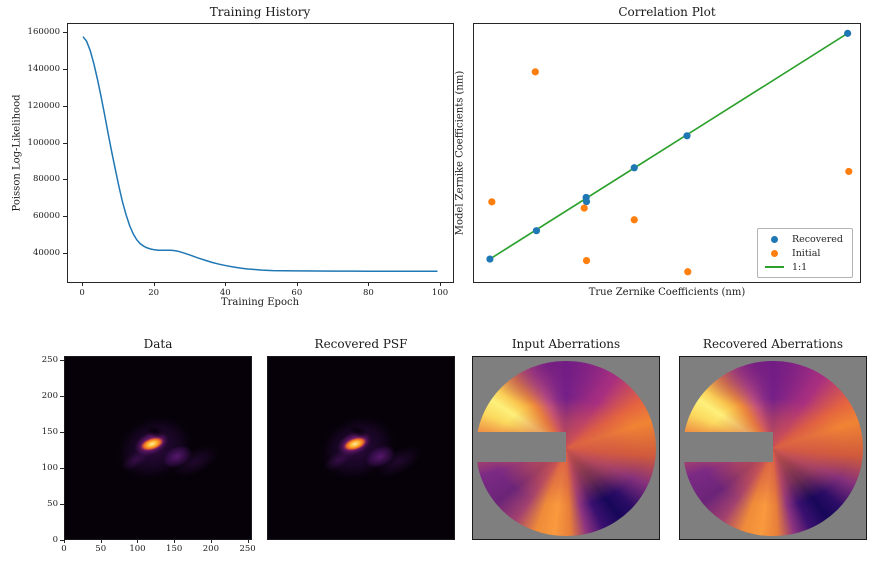 This screenshot has height=563, width=872. I want to click on tick-label: 80000, so click(46, 179).